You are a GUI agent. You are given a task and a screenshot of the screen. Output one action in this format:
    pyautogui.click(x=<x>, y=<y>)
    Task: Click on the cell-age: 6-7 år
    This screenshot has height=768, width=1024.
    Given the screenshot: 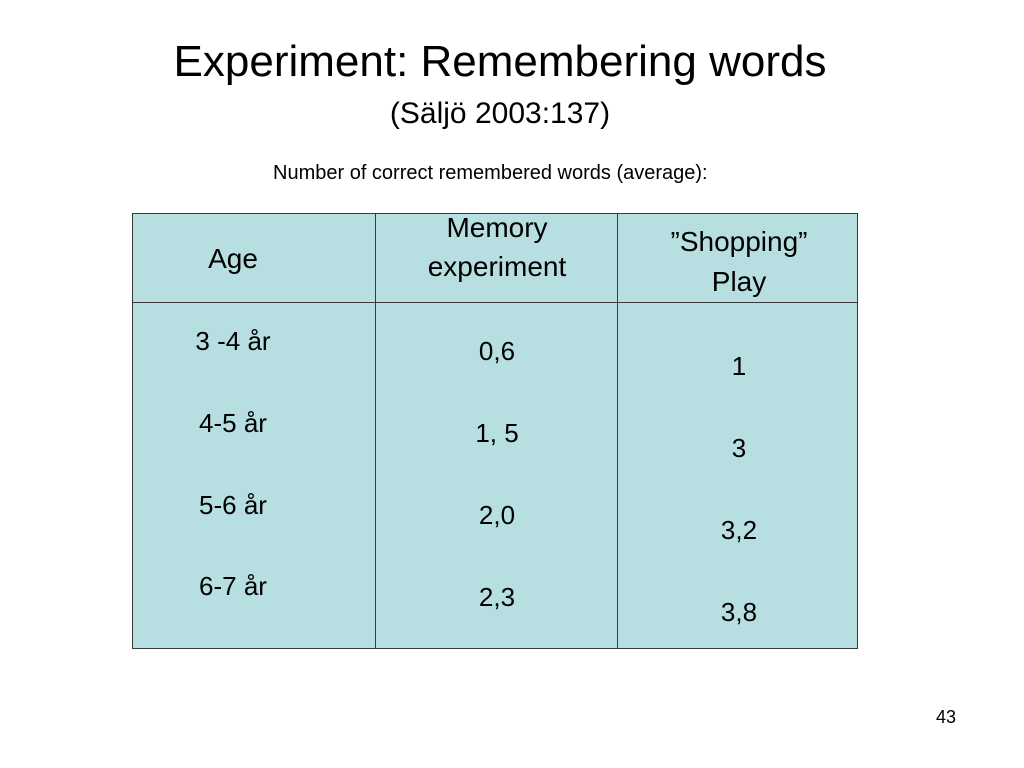 What is the action you would take?
    pyautogui.click(x=233, y=586)
    